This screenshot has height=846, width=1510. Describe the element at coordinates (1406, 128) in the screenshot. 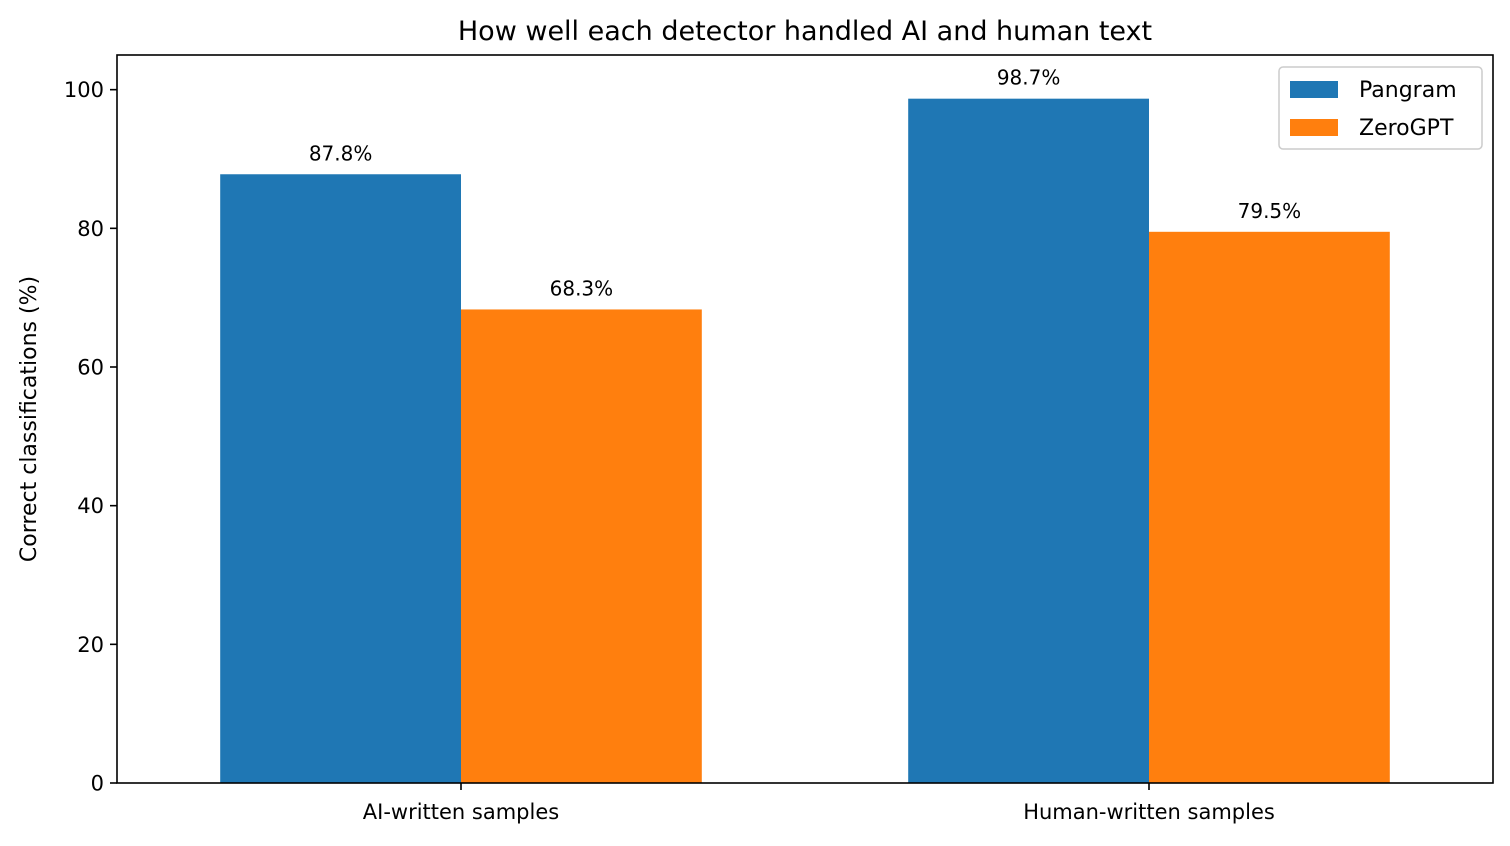

I see `legend-label-zerogpt: ZeroGPT` at that location.